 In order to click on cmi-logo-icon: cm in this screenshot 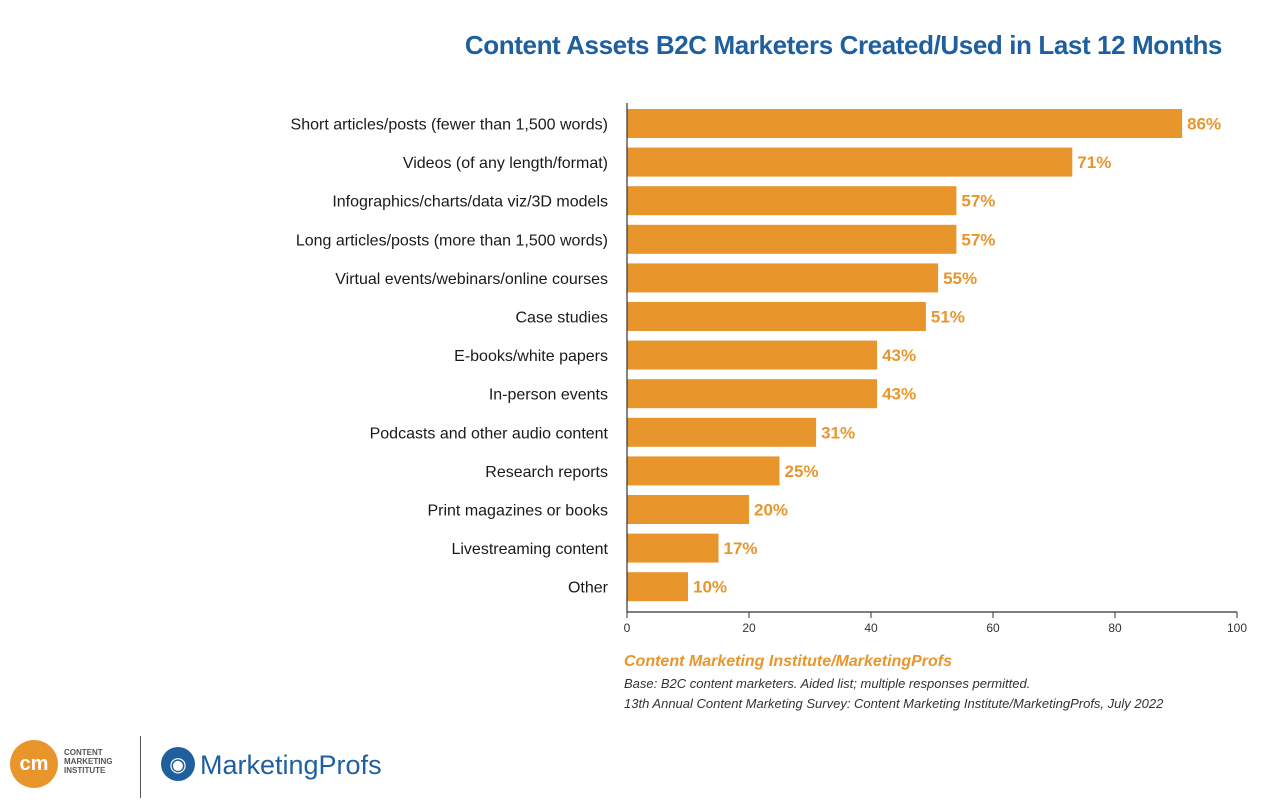, I will do `click(34, 764)`.